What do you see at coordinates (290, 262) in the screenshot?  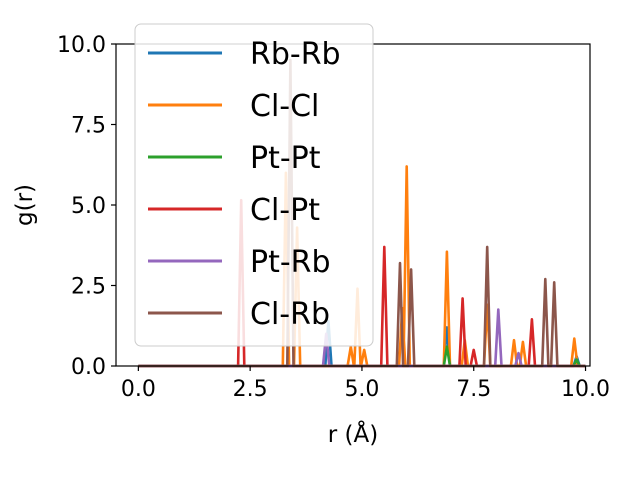 I see `legend-label-pt-rb: Pt-Rb` at bounding box center [290, 262].